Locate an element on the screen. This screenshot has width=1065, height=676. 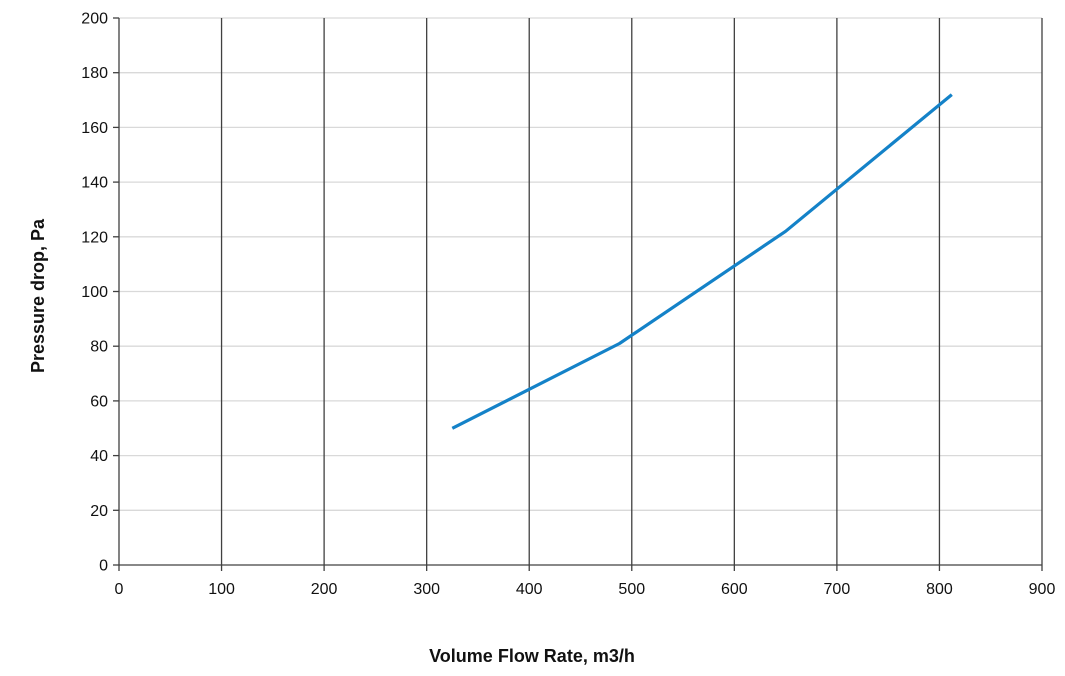
x-tick-label: 300 is located at coordinates (426, 589).